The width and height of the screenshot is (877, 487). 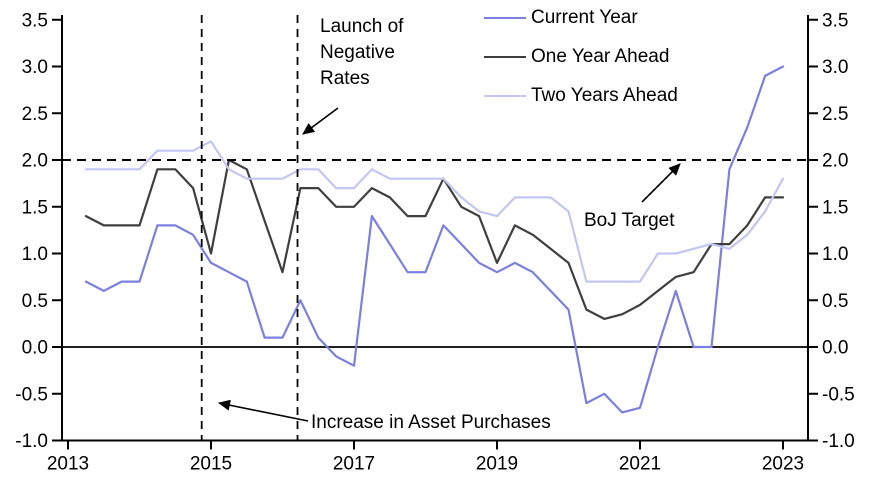 I want to click on asset-purchases-annotation: Increase in Asset Purchases, so click(x=431, y=422).